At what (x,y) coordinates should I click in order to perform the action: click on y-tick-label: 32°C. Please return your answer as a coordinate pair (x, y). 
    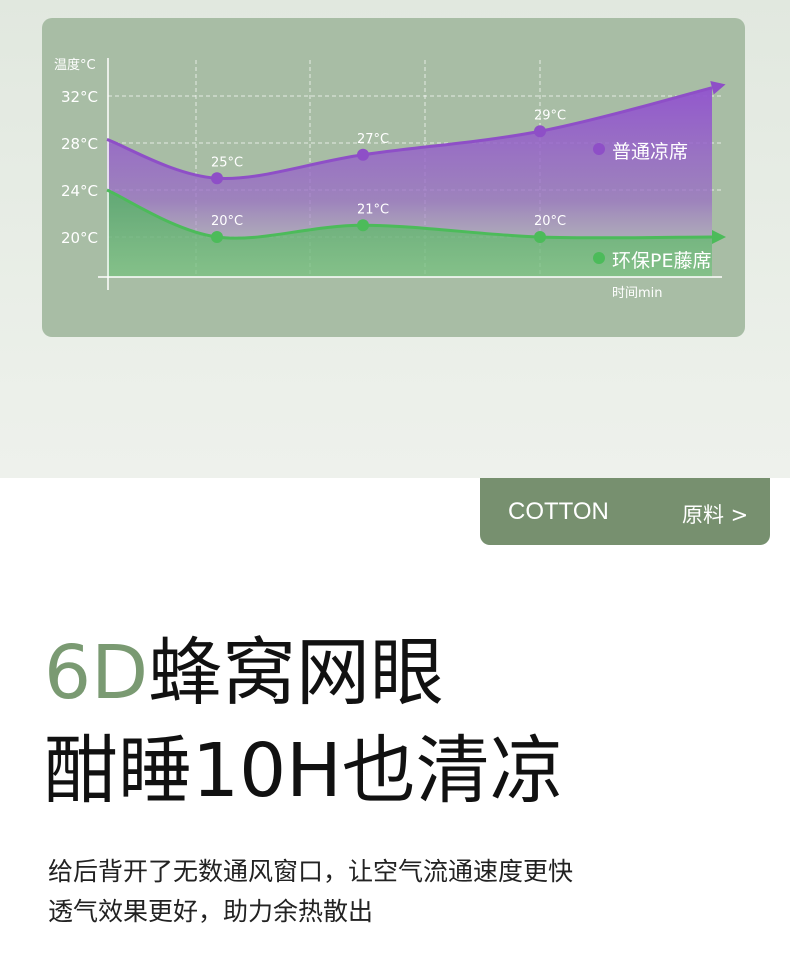
    Looking at the image, I should click on (79, 97).